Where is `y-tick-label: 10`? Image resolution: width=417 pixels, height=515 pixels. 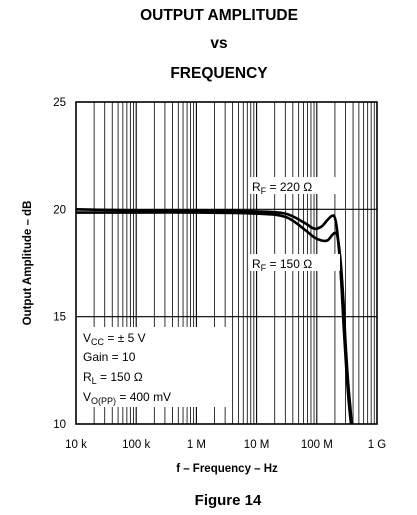 y-tick-label: 10 is located at coordinates (59, 425).